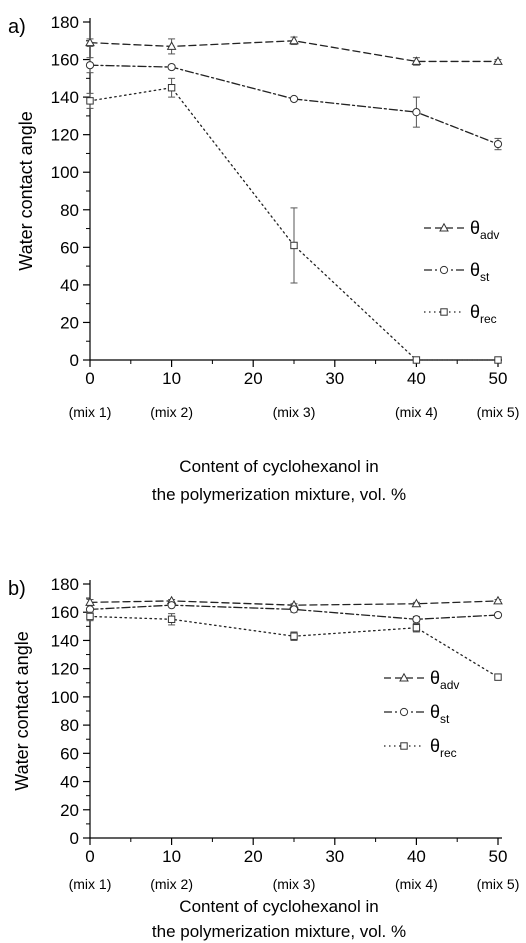 The image size is (526, 943). Describe the element at coordinates (294, 646) in the screenshot. I see `series-rec` at that location.